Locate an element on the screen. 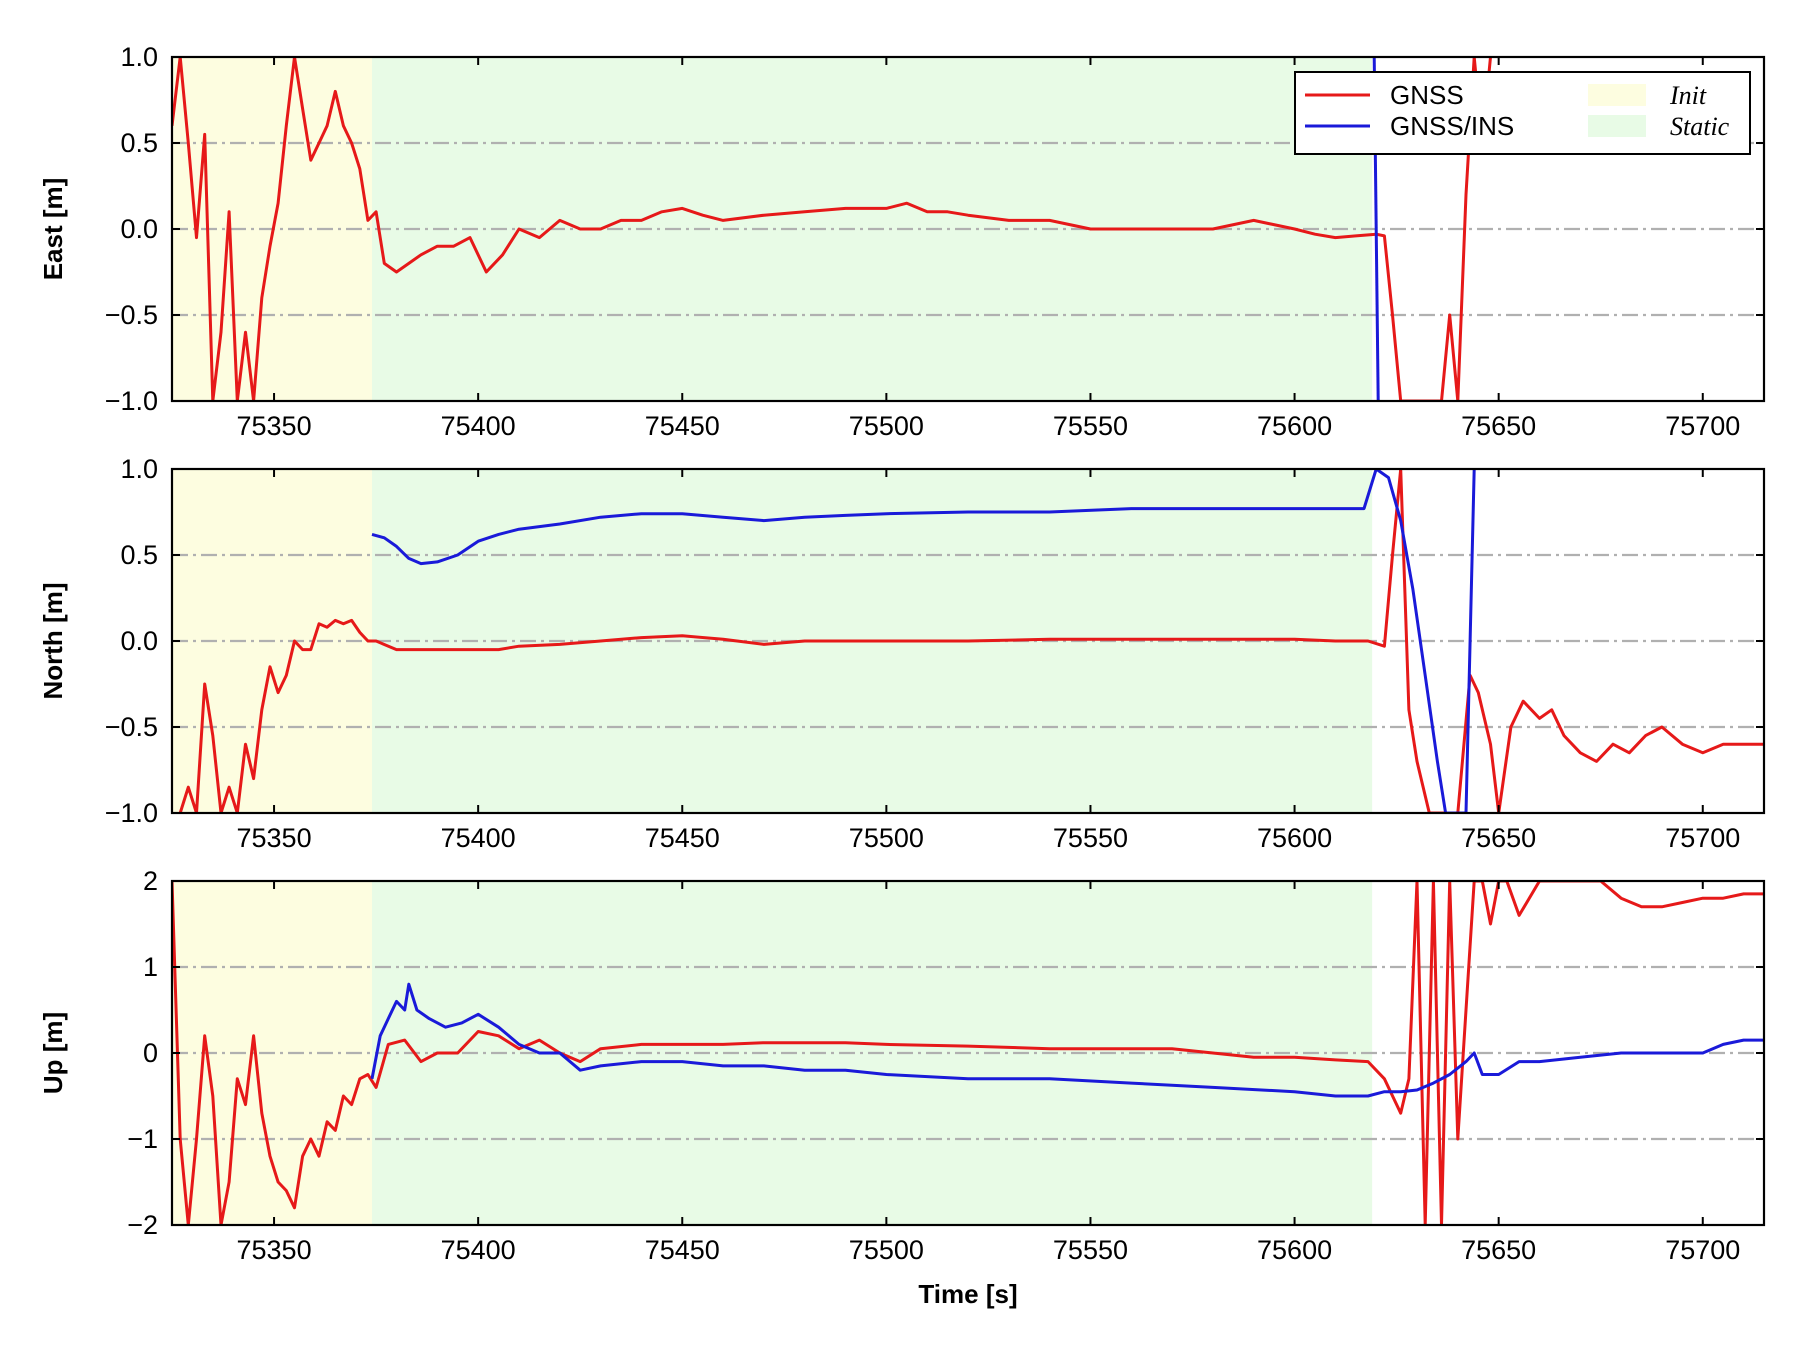 This screenshot has width=1800, height=1350. legend-init-label: Init is located at coordinates (1688, 95).